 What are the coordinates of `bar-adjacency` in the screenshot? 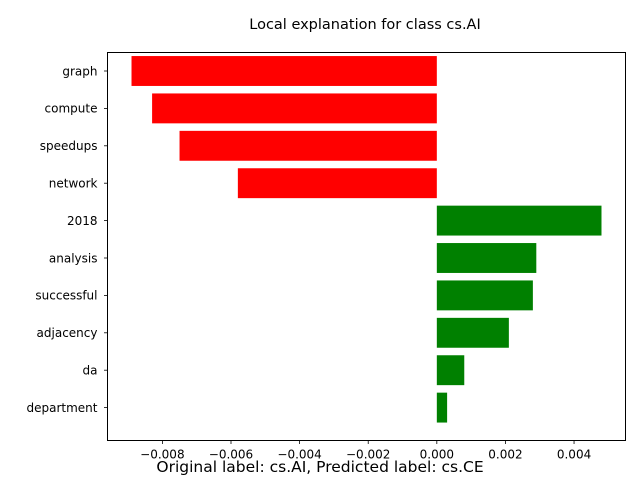 It's located at (472, 332).